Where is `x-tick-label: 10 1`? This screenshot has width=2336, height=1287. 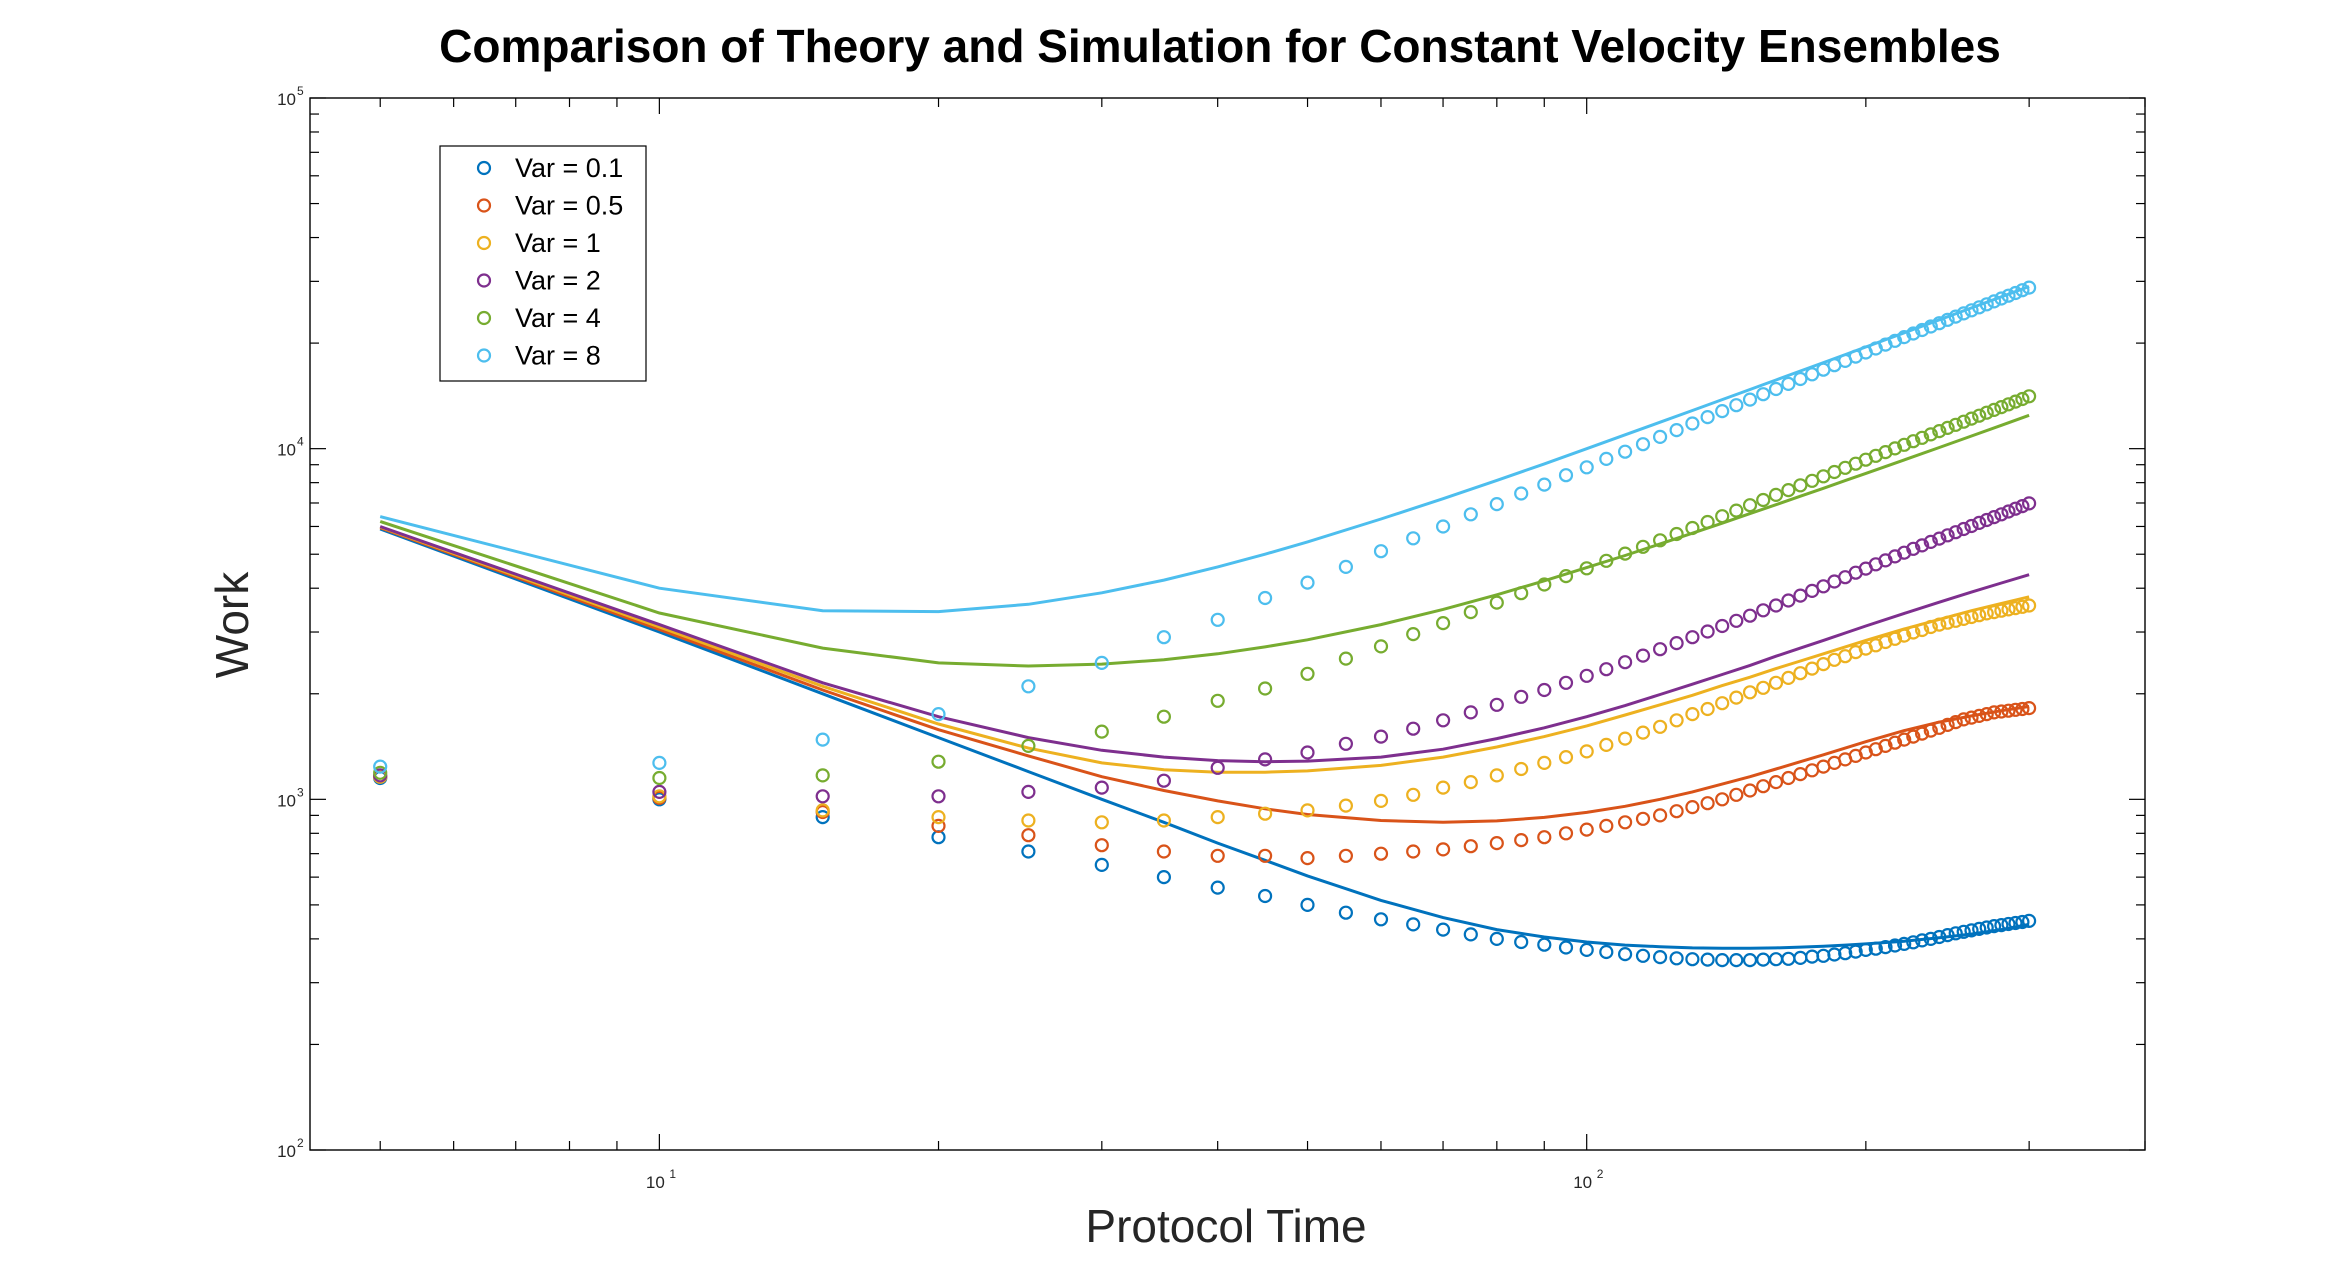
x-tick-label: 10 1 is located at coordinates (661, 1179).